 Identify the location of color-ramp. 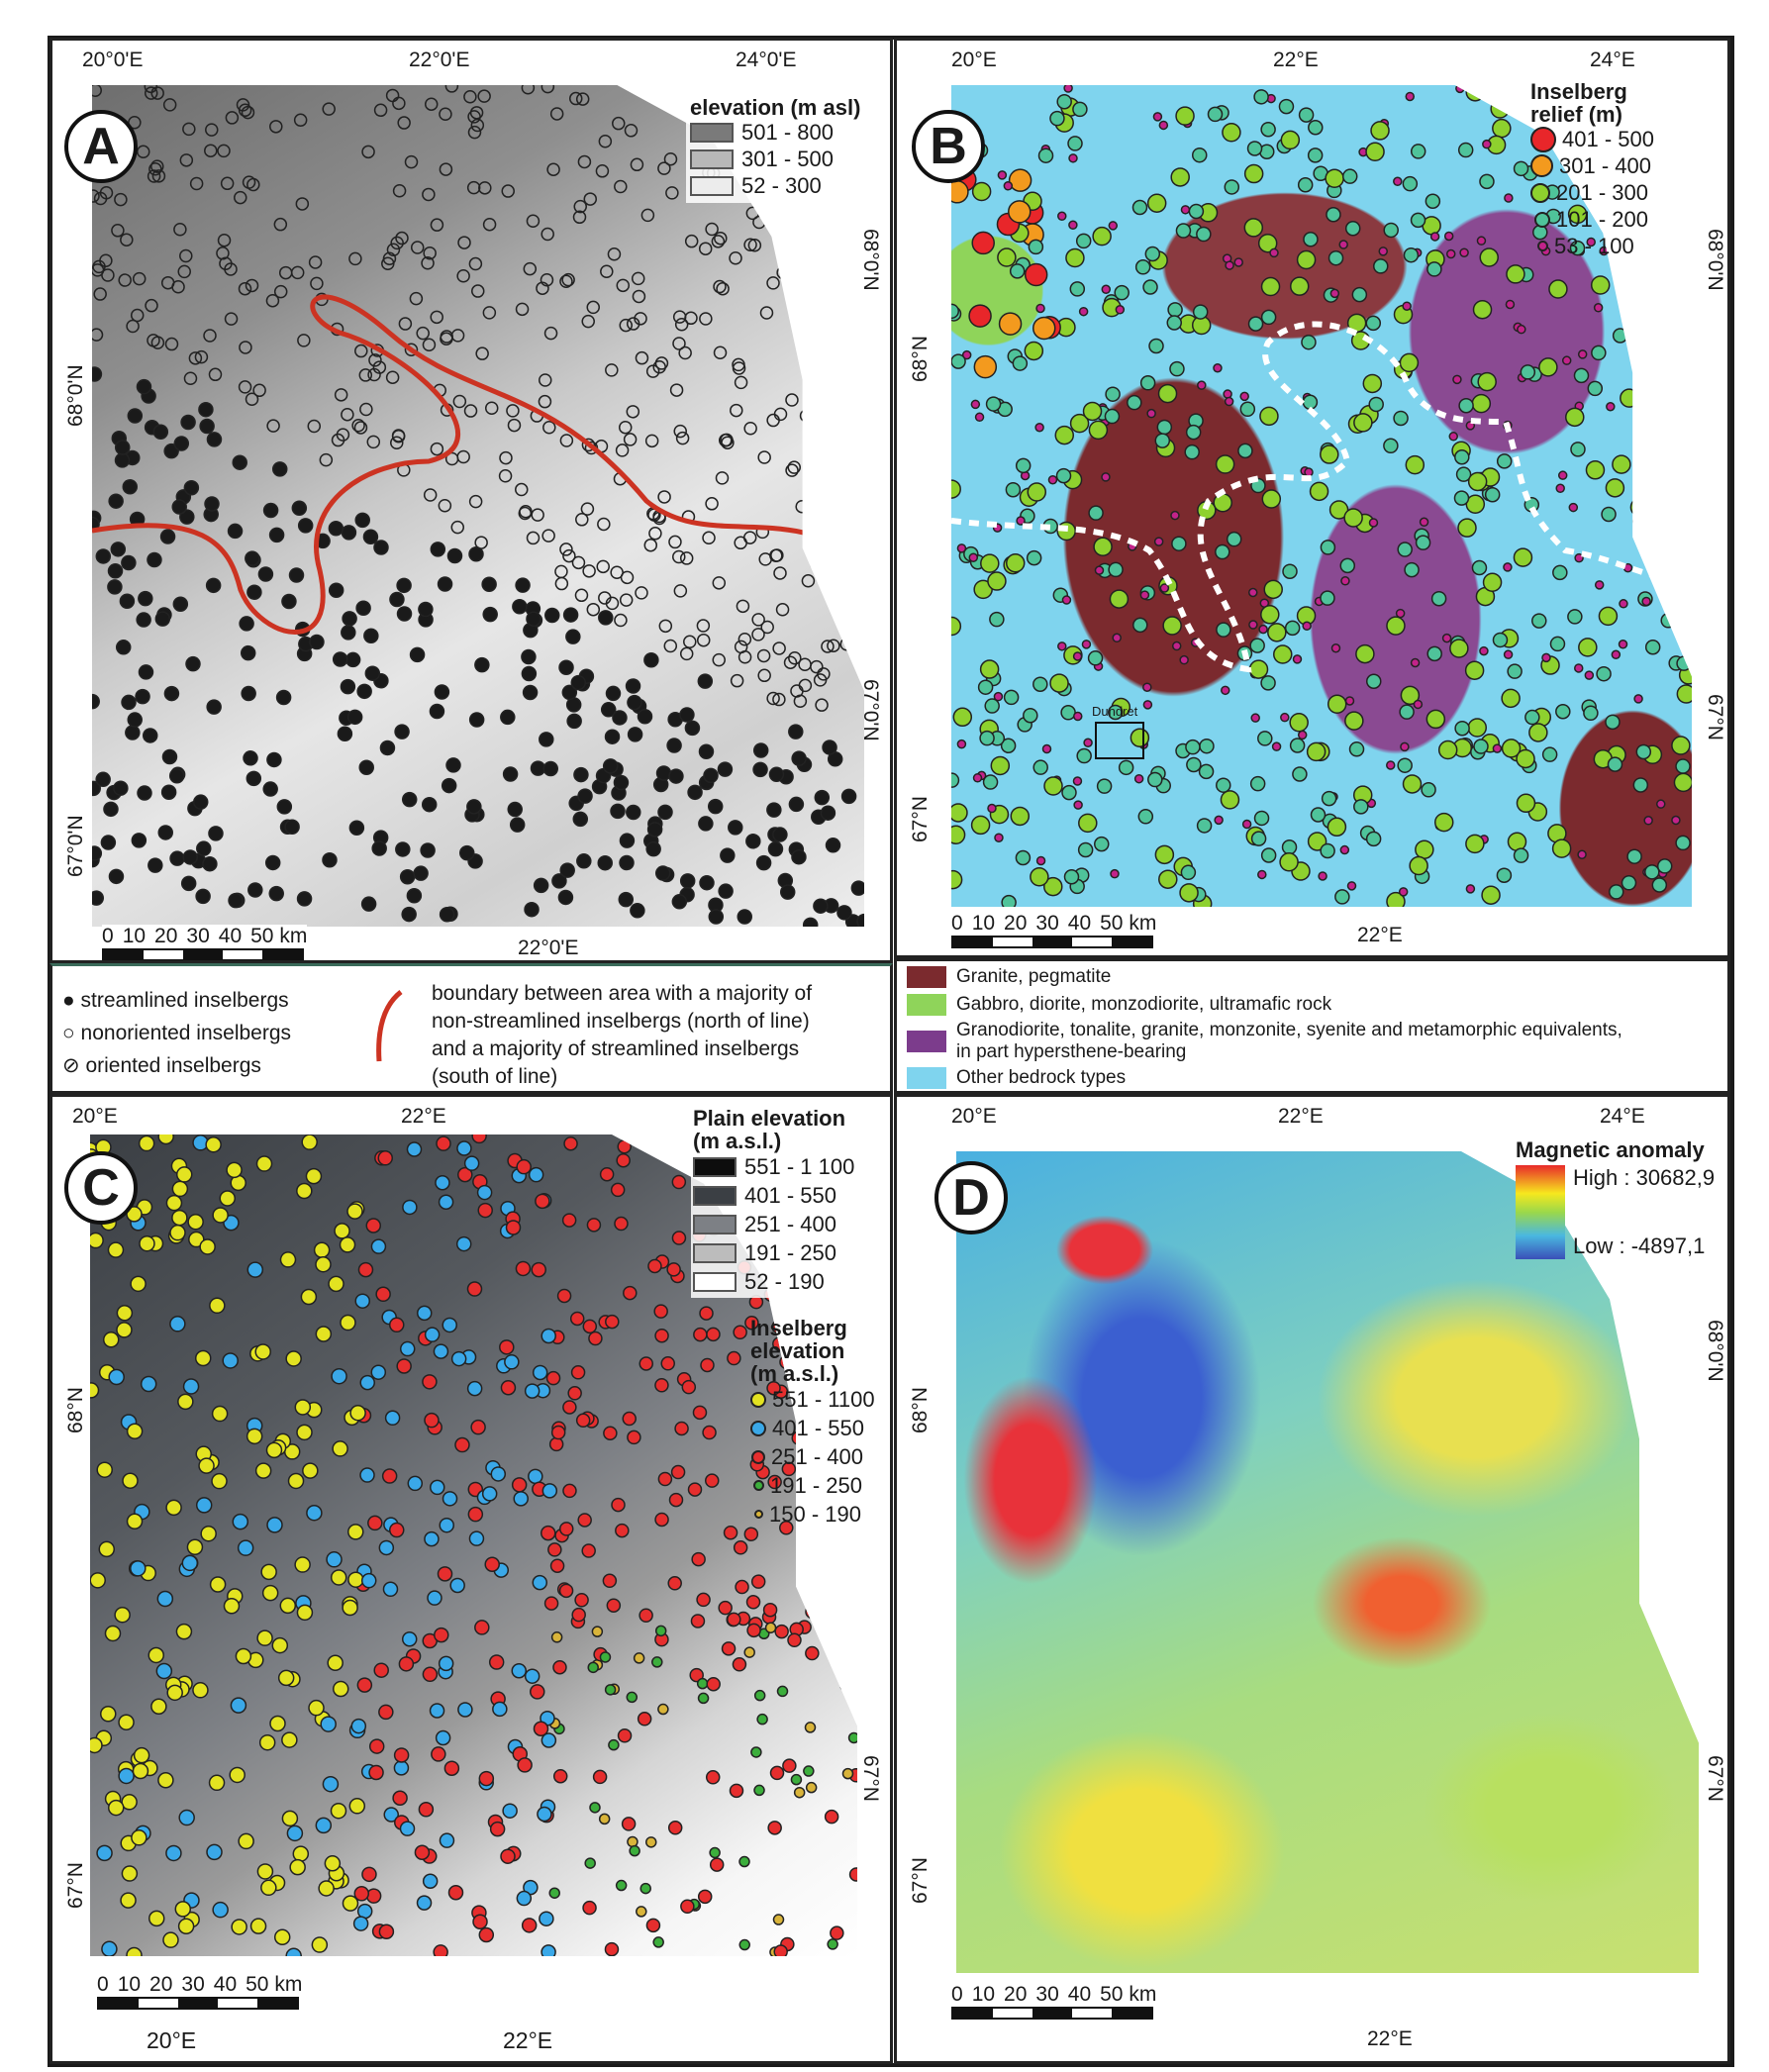
(1540, 1212).